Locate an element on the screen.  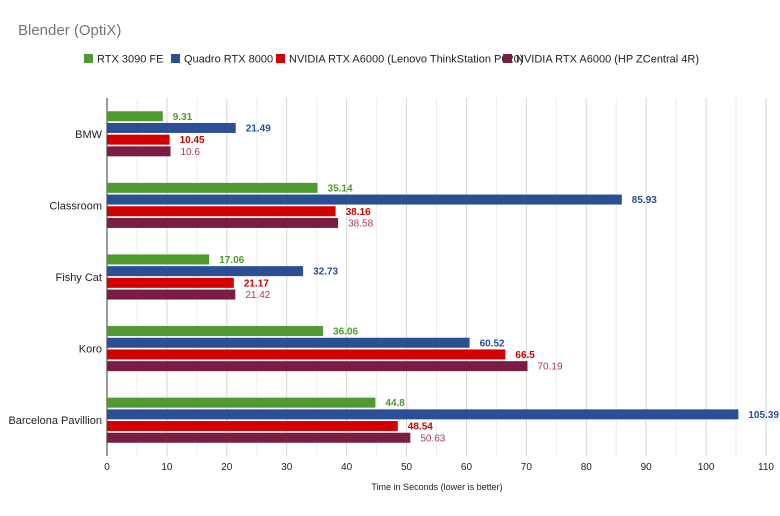
x-axis-title: Time in Seconds (lower is better) is located at coordinates (436, 487).